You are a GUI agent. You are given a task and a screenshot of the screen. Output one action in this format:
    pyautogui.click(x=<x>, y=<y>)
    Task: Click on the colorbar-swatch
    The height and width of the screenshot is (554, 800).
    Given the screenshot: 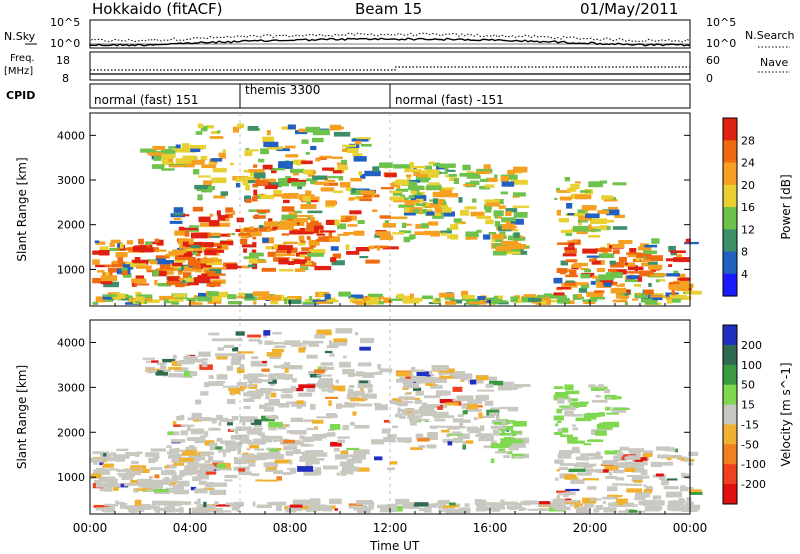 What is the action you would take?
    pyautogui.click(x=730, y=434)
    